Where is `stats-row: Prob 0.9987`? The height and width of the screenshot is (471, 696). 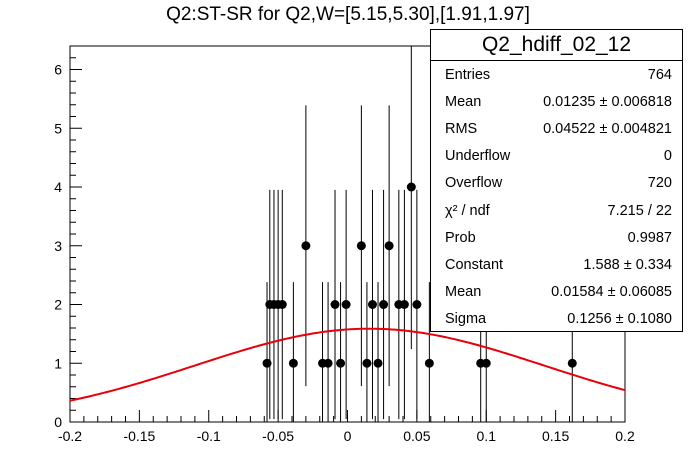
stats-row: Prob 0.9987 is located at coordinates (556, 237).